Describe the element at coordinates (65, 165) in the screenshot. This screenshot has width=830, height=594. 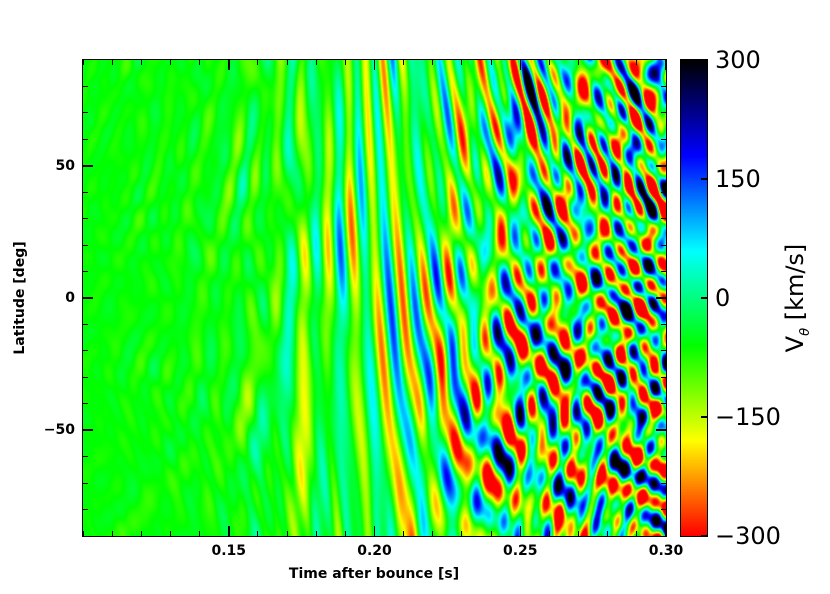
I see `y-tick-label: 50` at that location.